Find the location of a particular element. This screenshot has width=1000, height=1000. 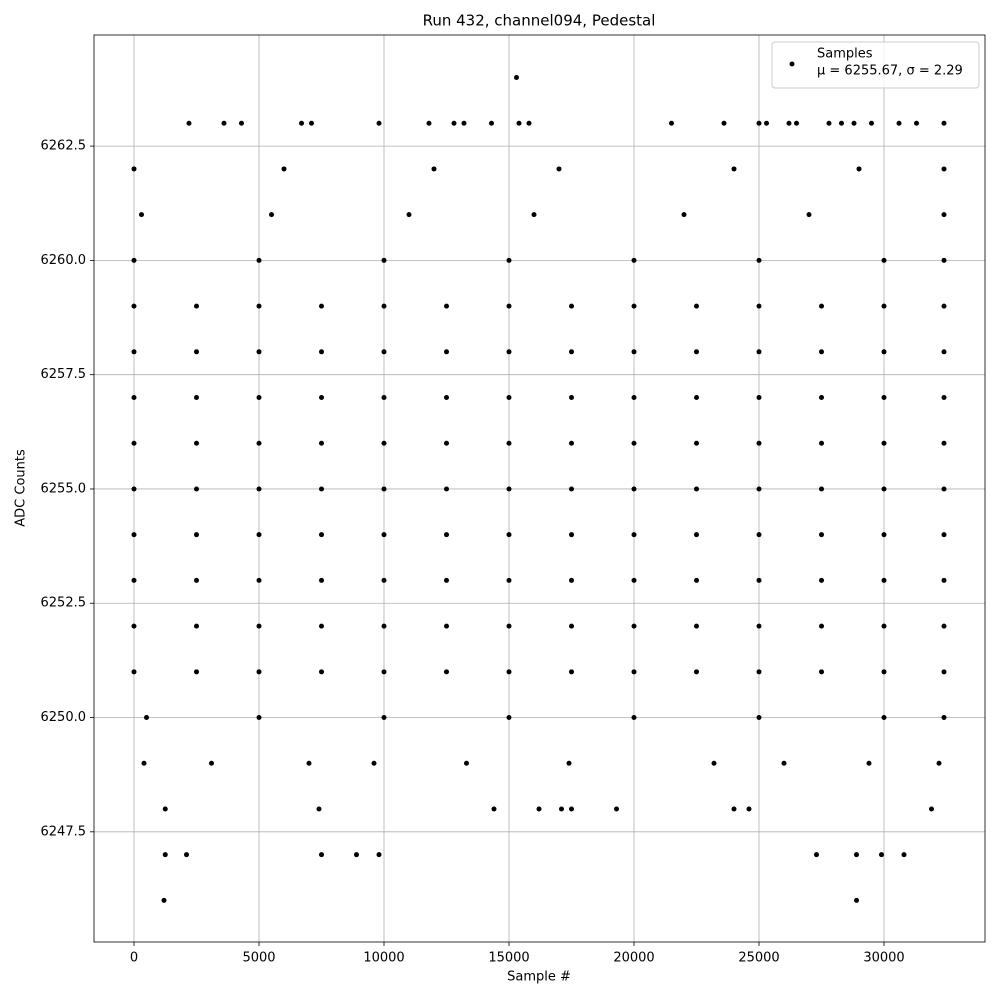

x-tick-label: 10000 is located at coordinates (383, 958).